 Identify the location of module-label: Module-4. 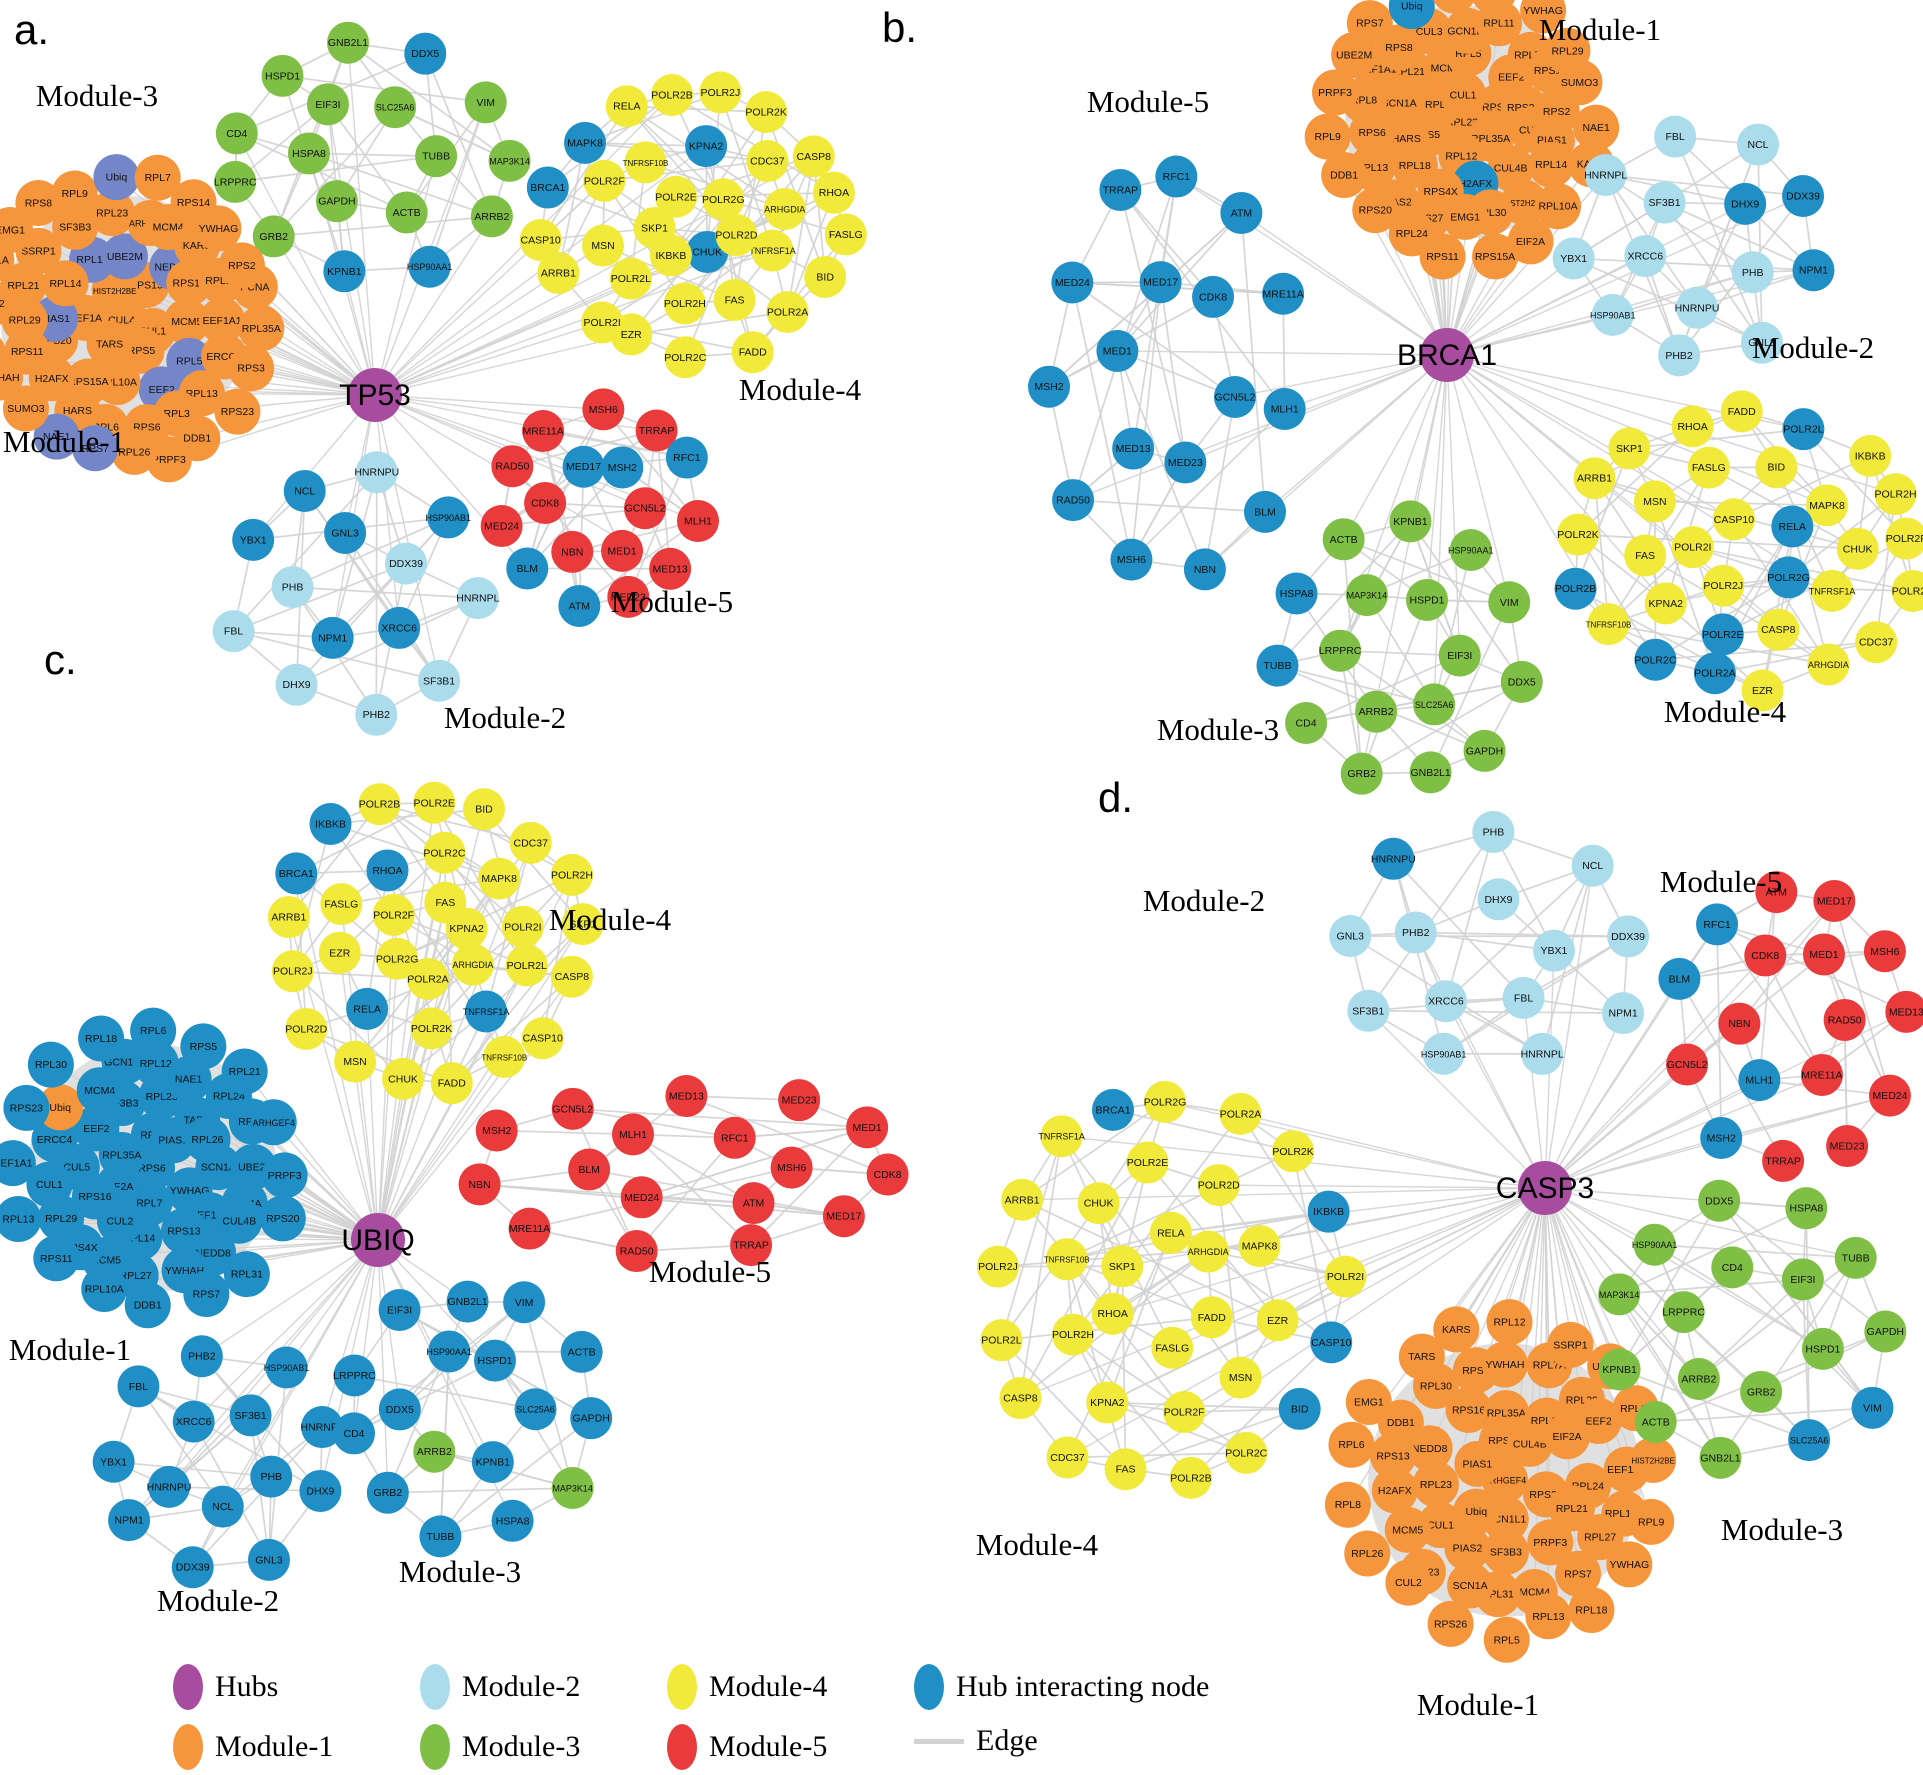
(1725, 711).